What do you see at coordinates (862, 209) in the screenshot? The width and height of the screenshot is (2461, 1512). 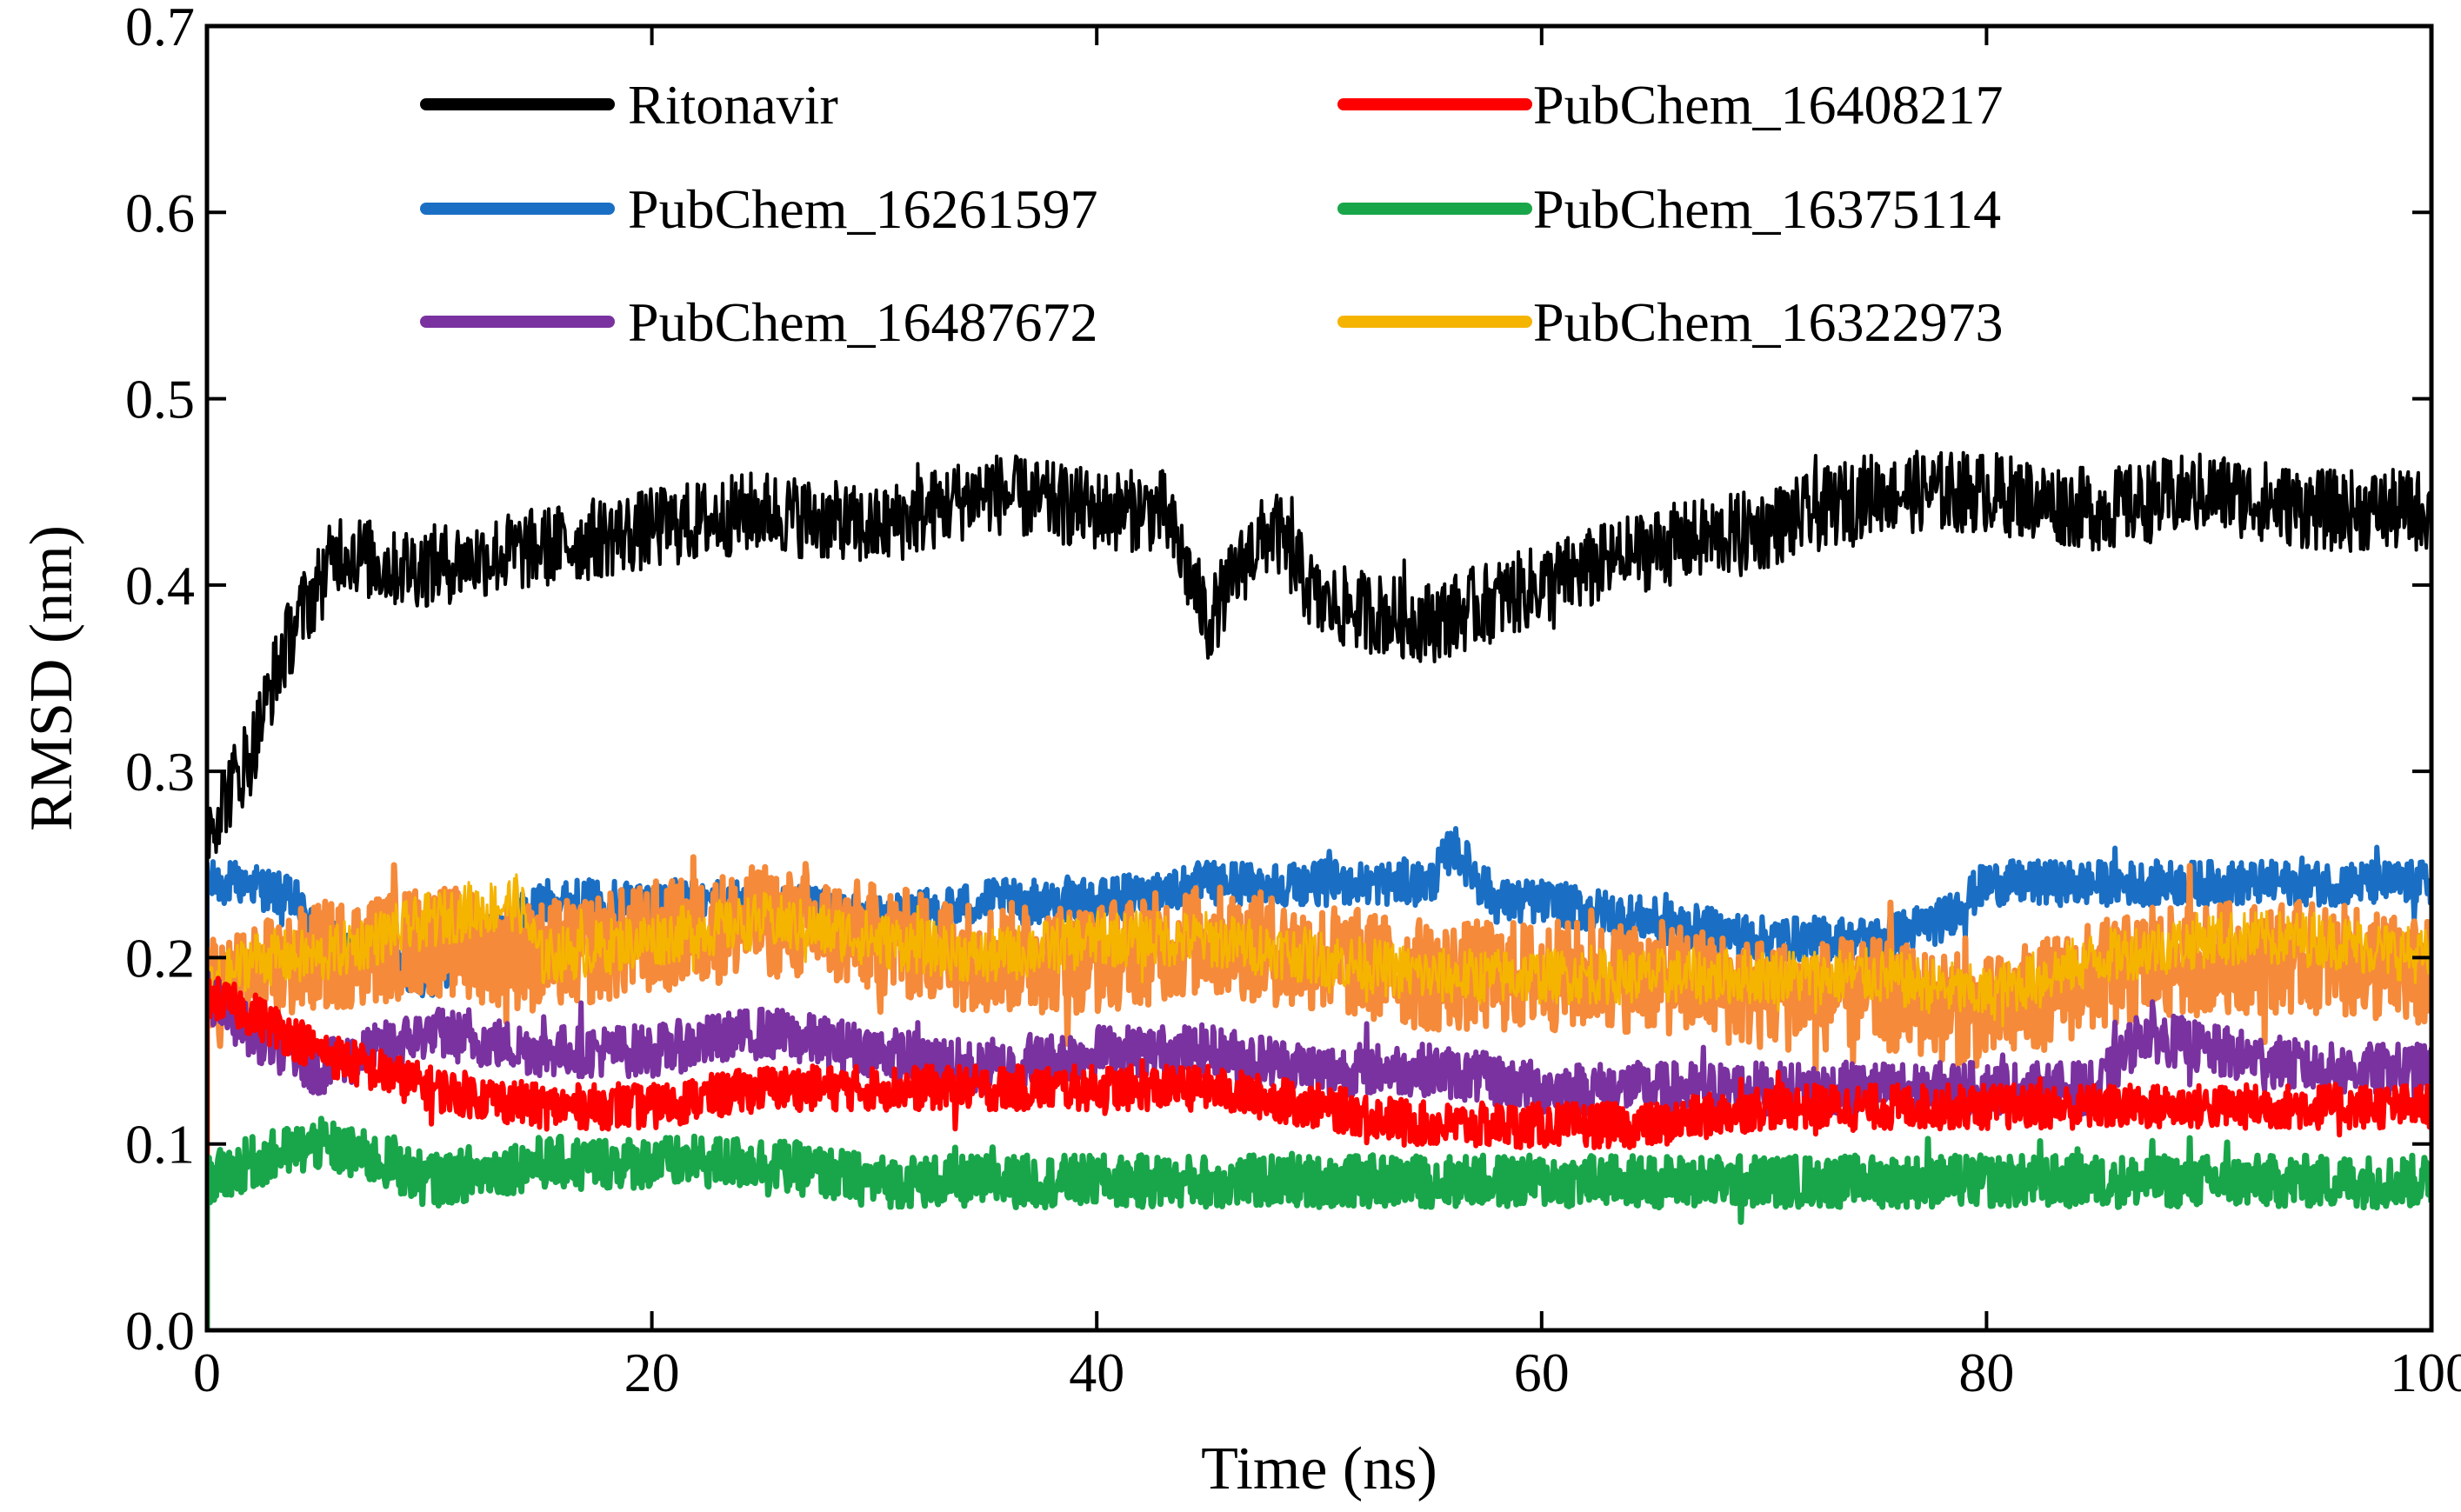 I see `legend-label: PubChem_16261597` at bounding box center [862, 209].